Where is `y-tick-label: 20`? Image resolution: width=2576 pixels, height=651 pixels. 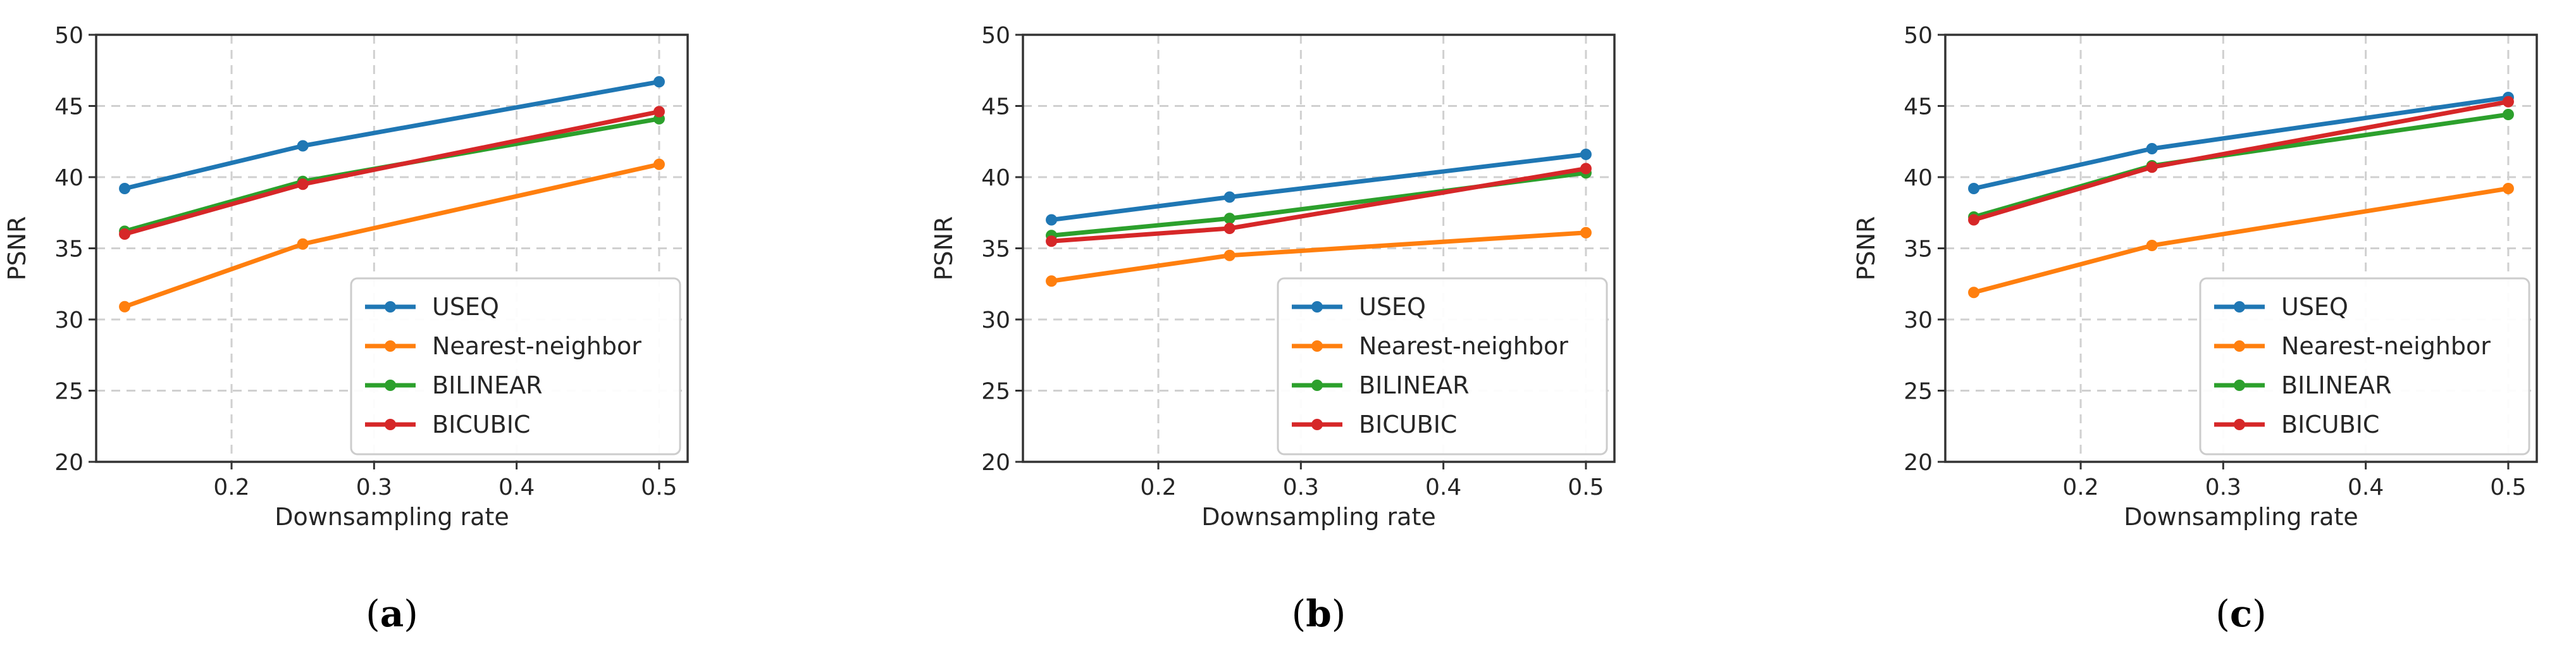 y-tick-label: 20 is located at coordinates (69, 463).